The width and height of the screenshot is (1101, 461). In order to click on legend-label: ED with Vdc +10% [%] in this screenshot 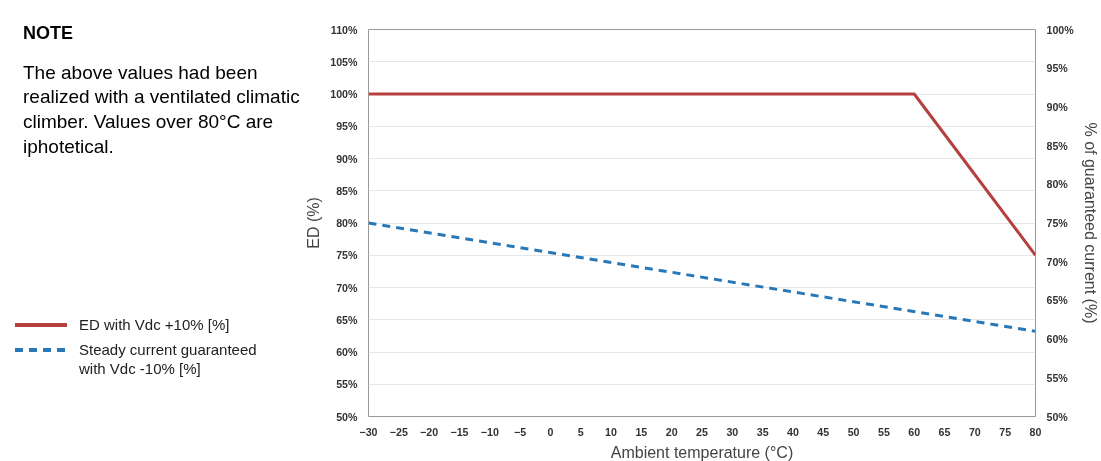, I will do `click(154, 324)`.